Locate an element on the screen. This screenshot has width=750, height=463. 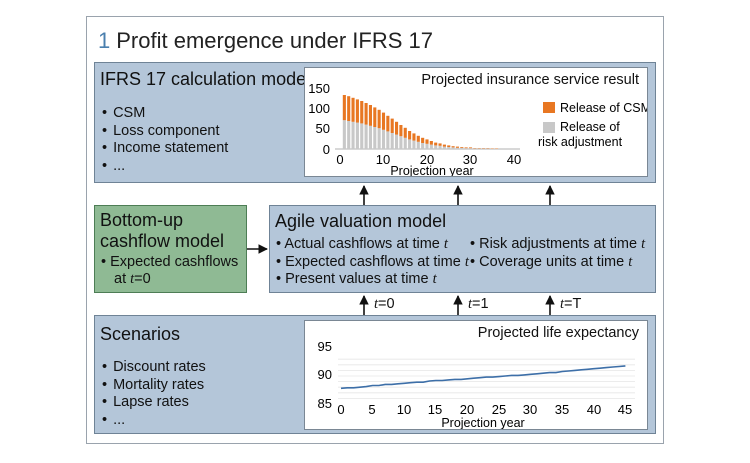
time-label-T: t=T is located at coordinates (570, 304).